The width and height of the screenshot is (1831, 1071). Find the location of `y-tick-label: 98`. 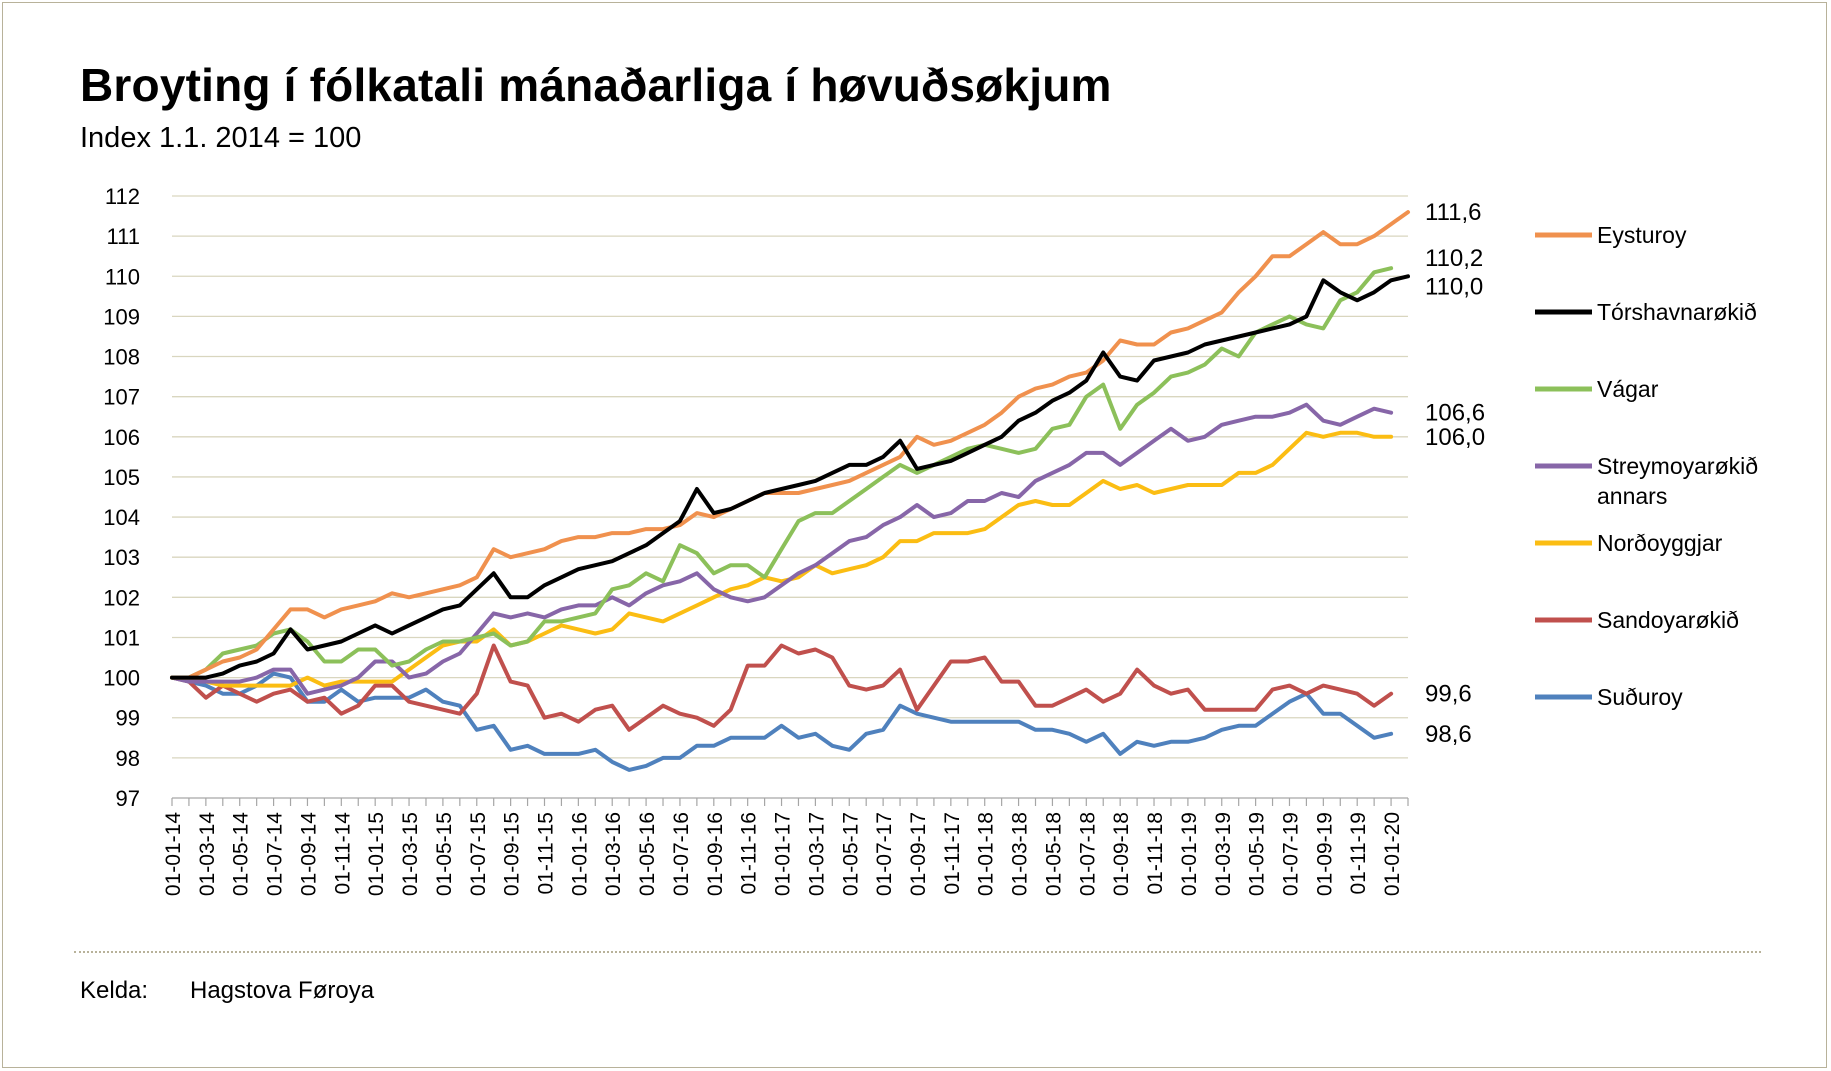

y-tick-label: 98 is located at coordinates (128, 758).